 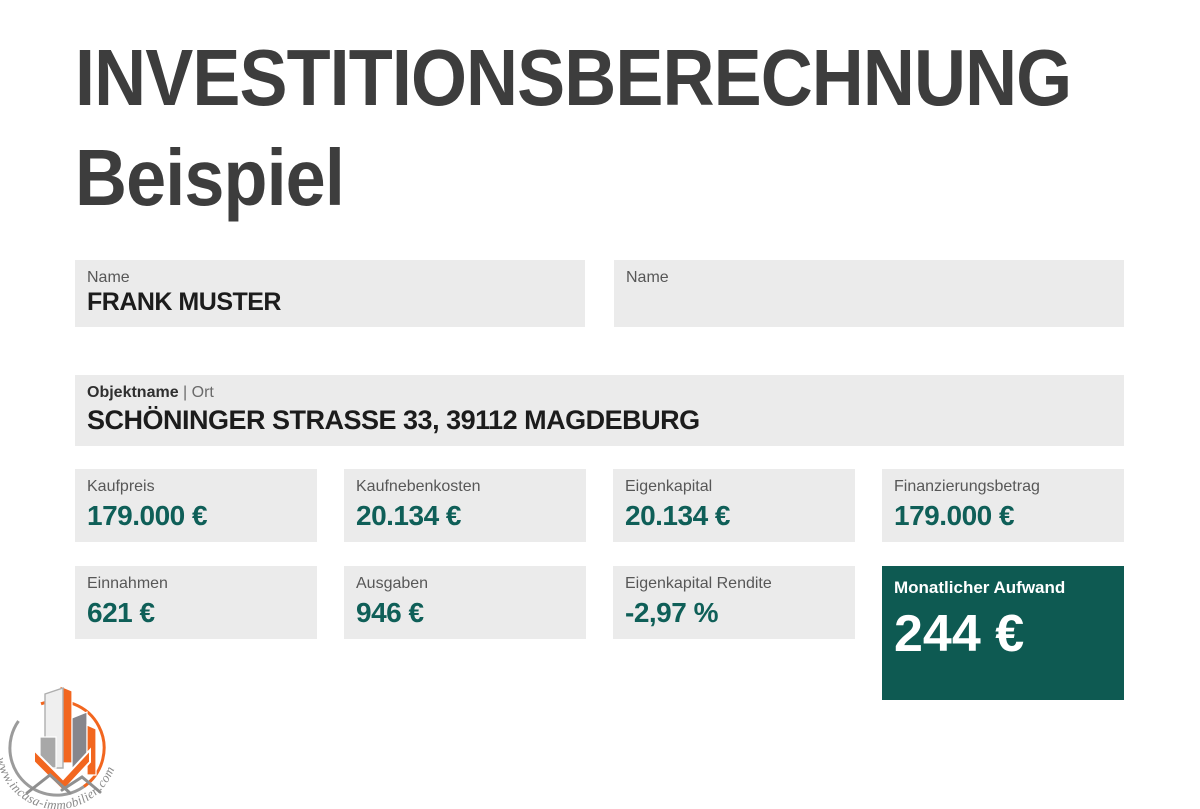 What do you see at coordinates (465, 602) in the screenshot?
I see `stat-ausgaben: Ausgaben 946 €` at bounding box center [465, 602].